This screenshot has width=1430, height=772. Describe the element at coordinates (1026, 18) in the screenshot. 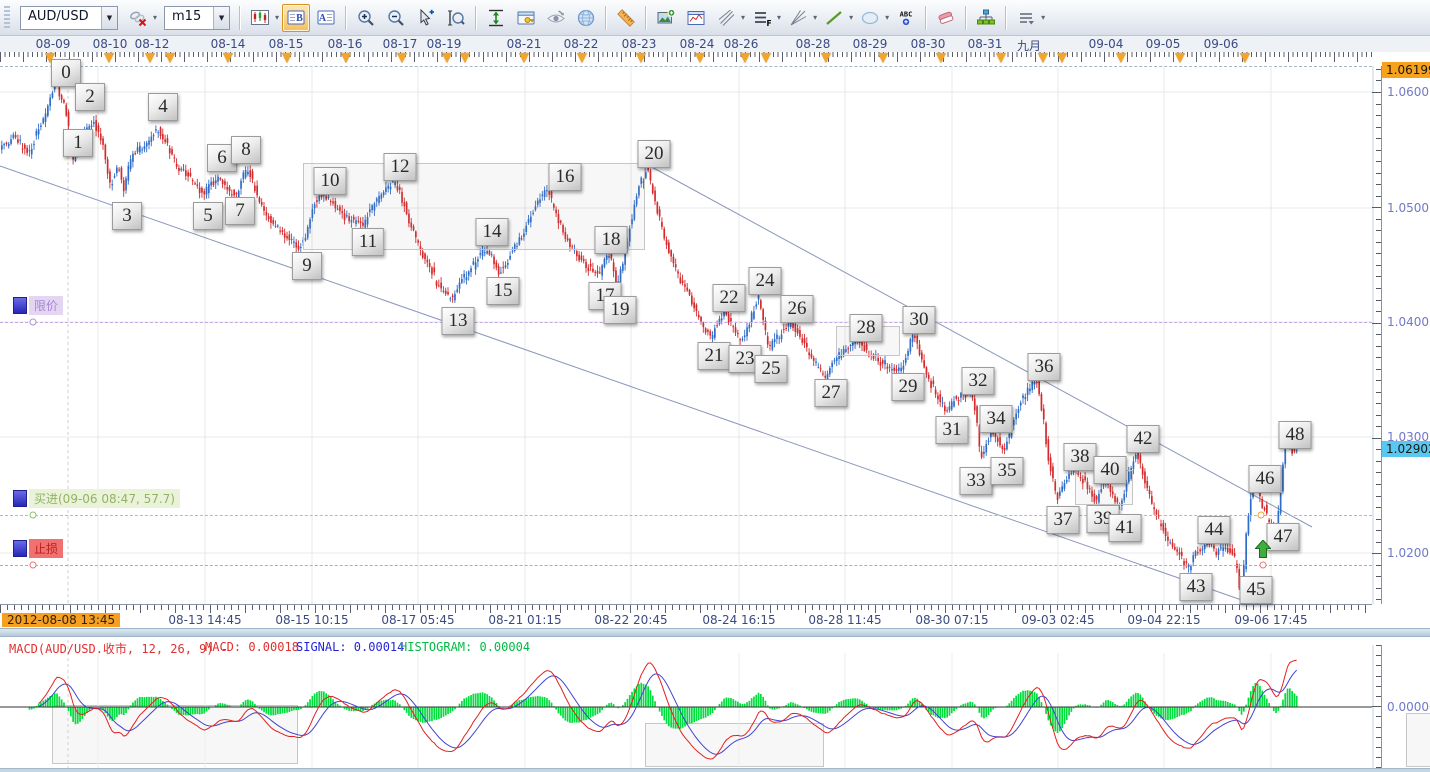

I see `list-menu-button` at that location.